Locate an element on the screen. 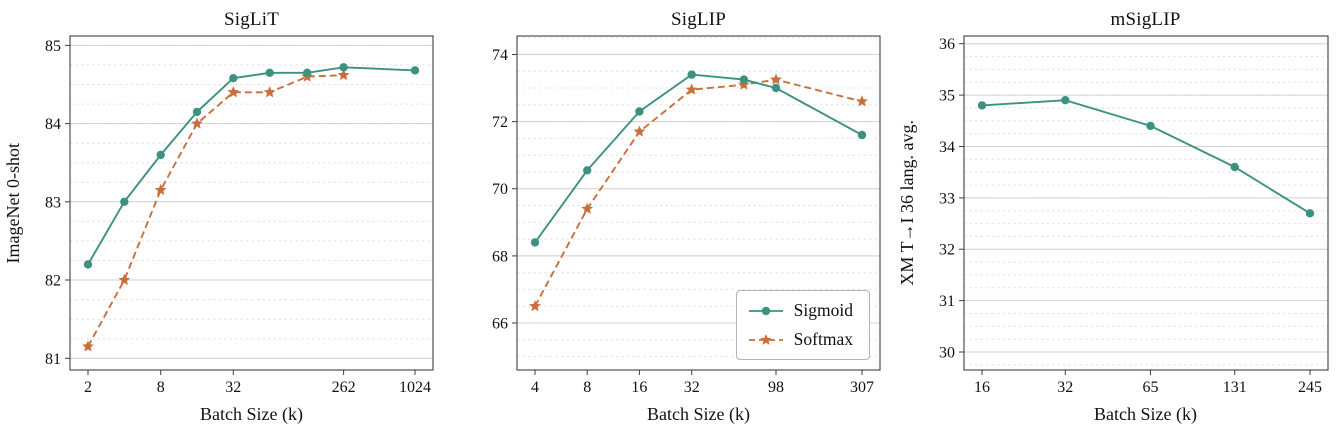 The image size is (1342, 430). svg-text: 81 is located at coordinates (53, 359).